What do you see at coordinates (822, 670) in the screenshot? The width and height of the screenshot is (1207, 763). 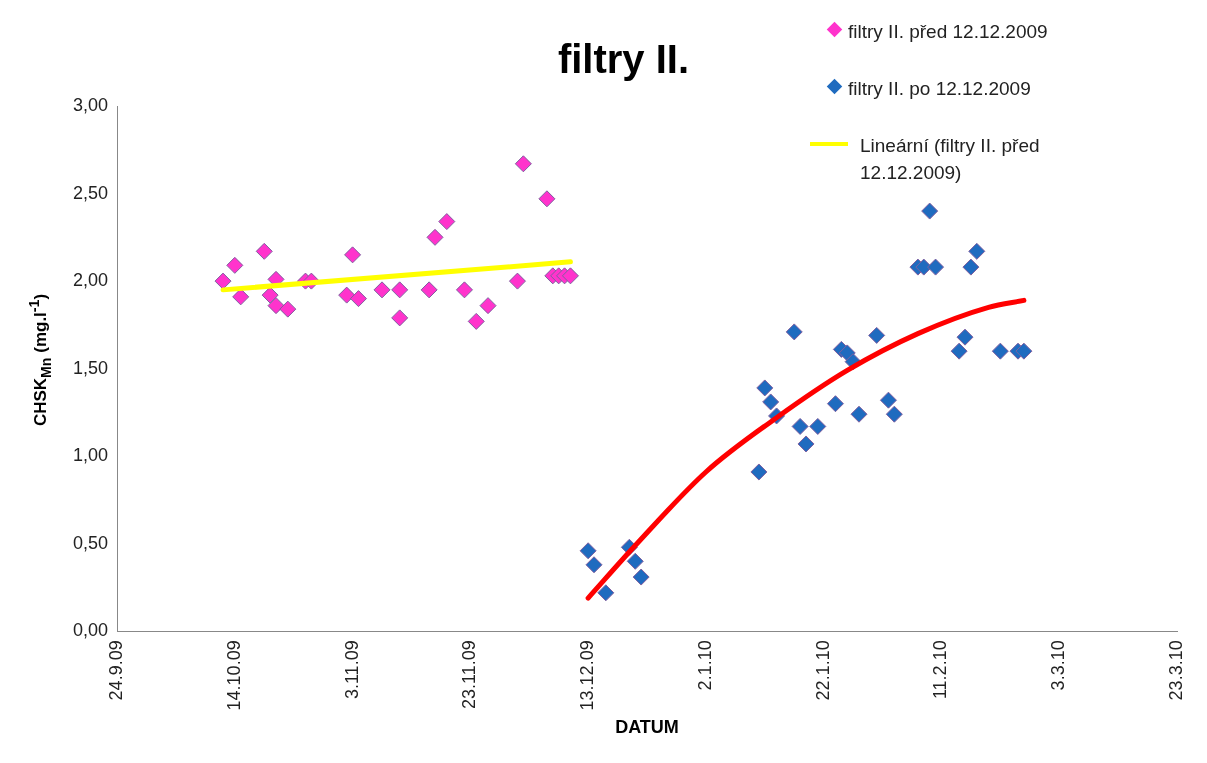 I see `x-tick-label: 22.1.10` at bounding box center [822, 670].